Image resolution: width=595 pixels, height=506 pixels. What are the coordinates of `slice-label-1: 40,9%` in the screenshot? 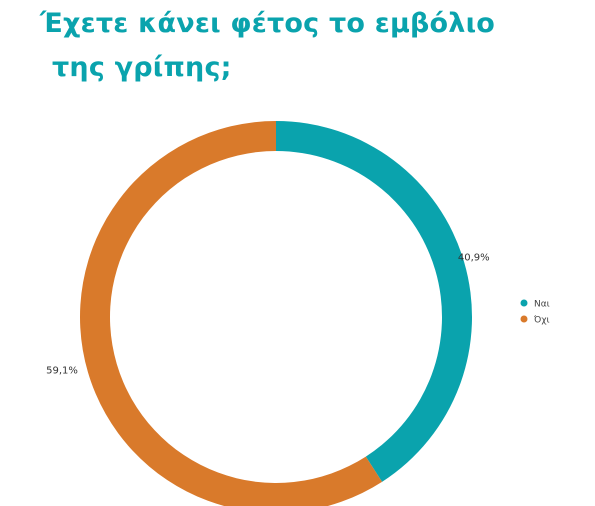 It's located at (474, 258).